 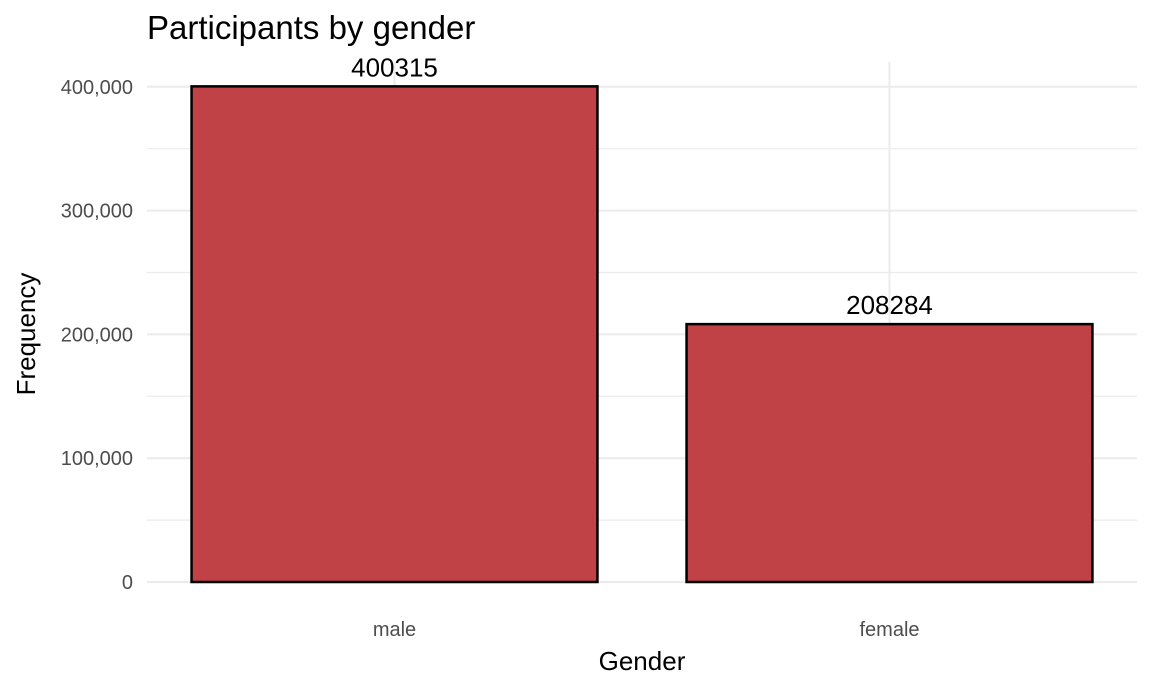 What do you see at coordinates (97, 88) in the screenshot?
I see `y-tick-label: 400,000` at bounding box center [97, 88].